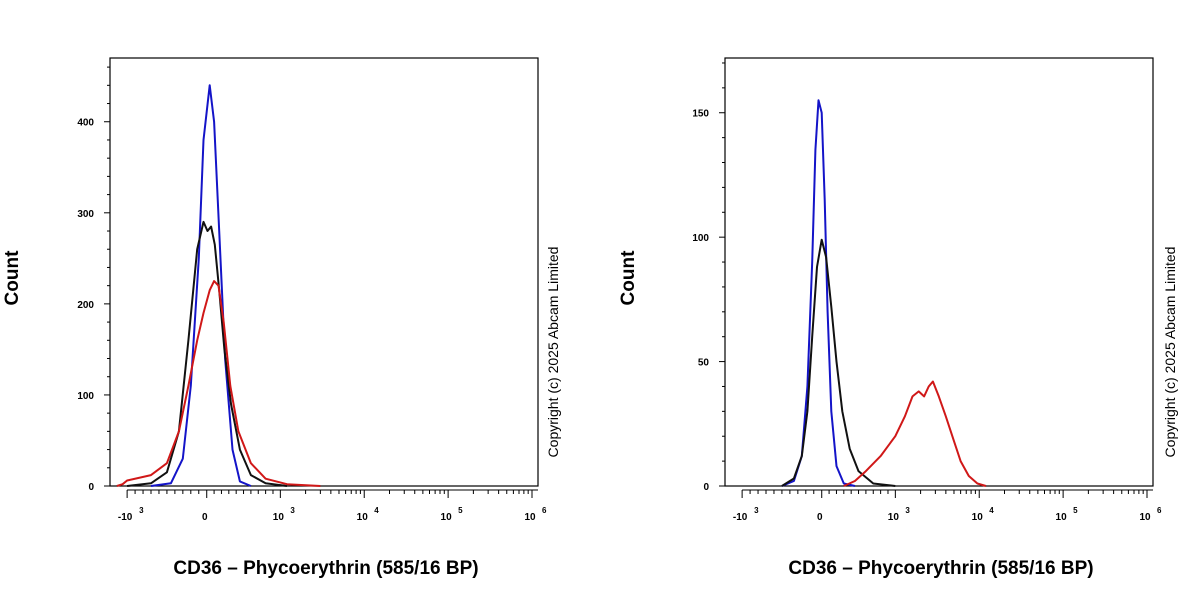  What do you see at coordinates (704, 363) in the screenshot?
I see `y-tick-label: 50` at bounding box center [704, 363].